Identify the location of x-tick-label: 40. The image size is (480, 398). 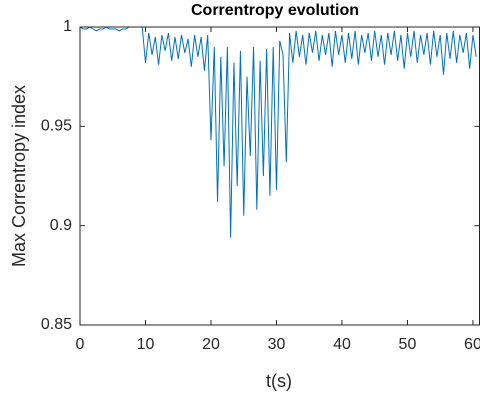
(342, 344).